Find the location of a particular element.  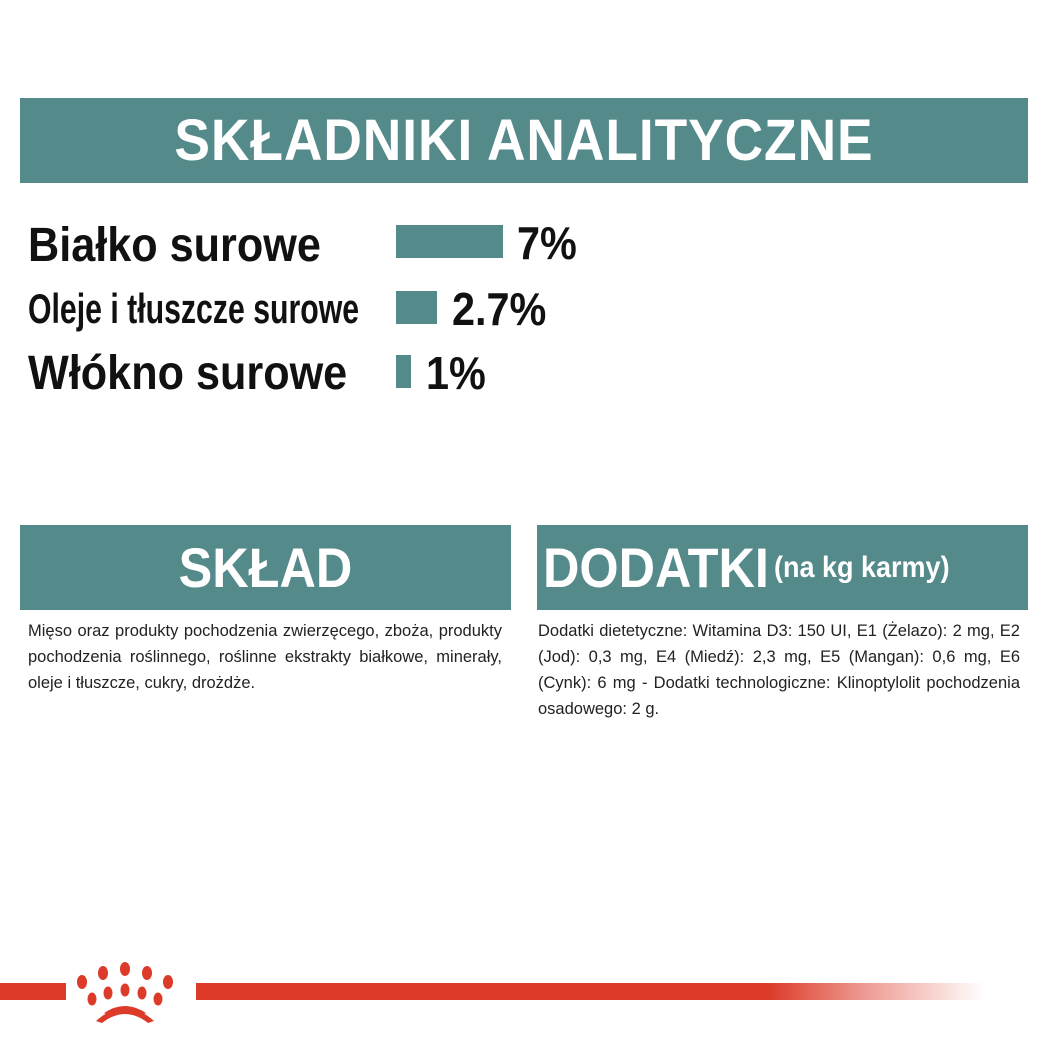

analytic-title-banner: SKŁADNIKI ANALITYCZNE is located at coordinates (524, 140).